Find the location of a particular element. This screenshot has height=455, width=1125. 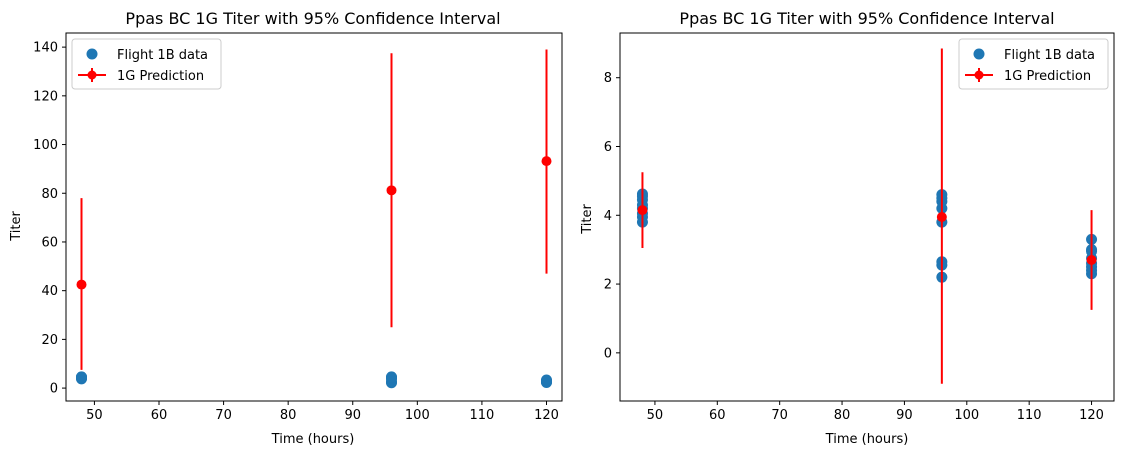

chart-left-x-tick-label: 80 is located at coordinates (288, 415).